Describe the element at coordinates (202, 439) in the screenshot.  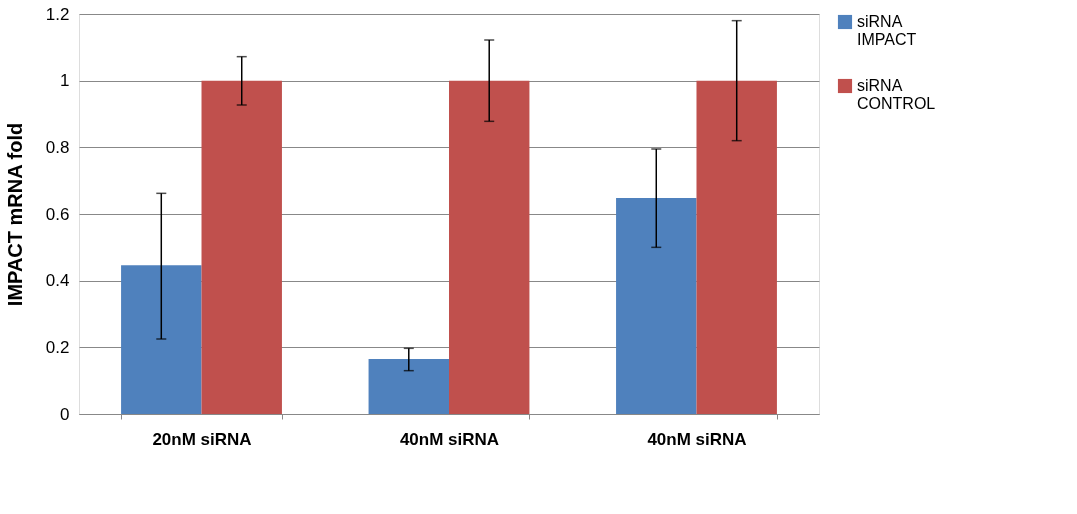
I see `x-tick-label: 20nM siRNA` at that location.